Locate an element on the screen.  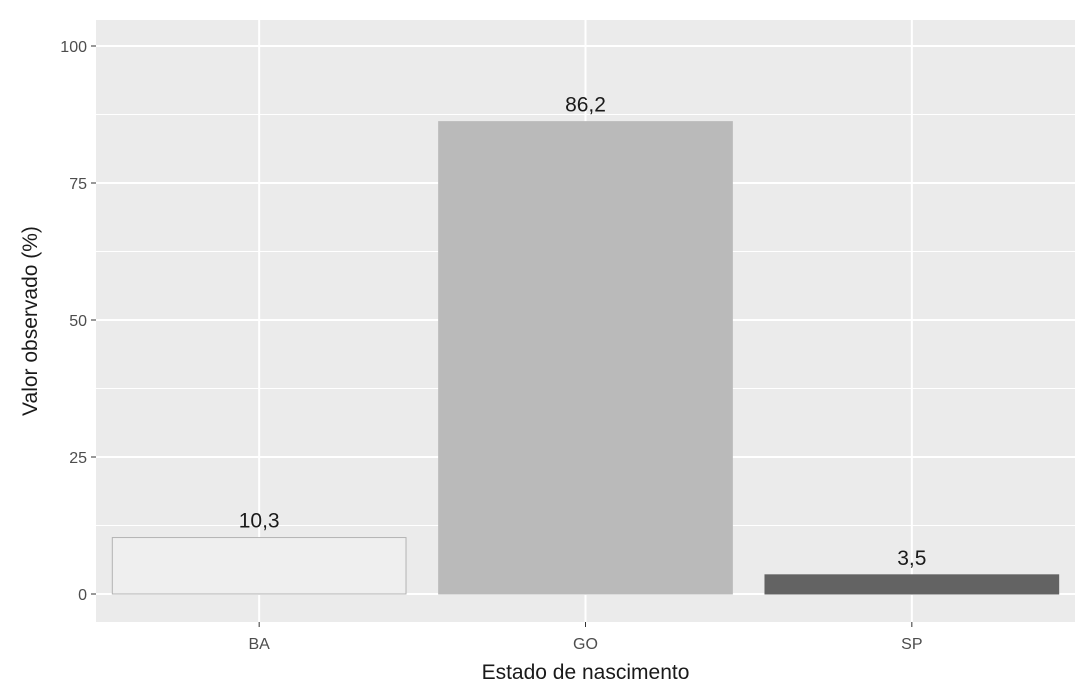
data-label-ba: 10,3 is located at coordinates (259, 521).